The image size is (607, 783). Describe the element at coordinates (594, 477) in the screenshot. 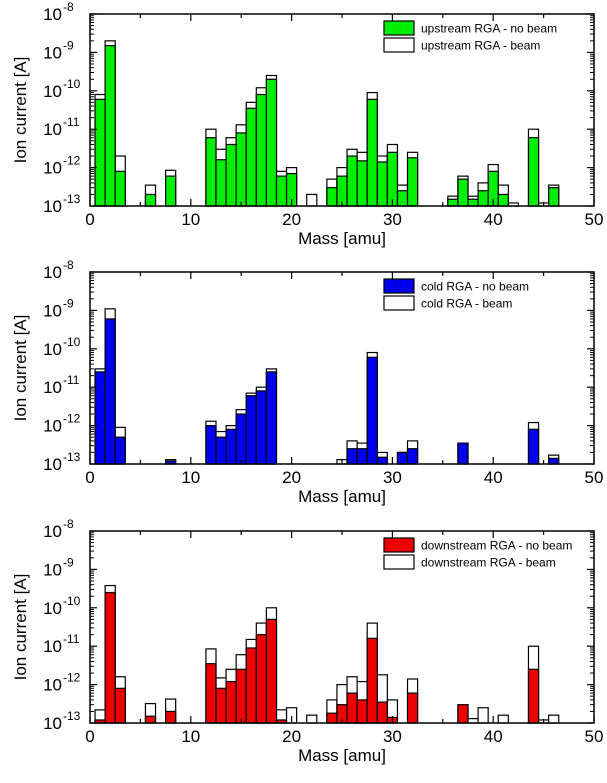

I see `cold-x-tick-label: 50` at that location.